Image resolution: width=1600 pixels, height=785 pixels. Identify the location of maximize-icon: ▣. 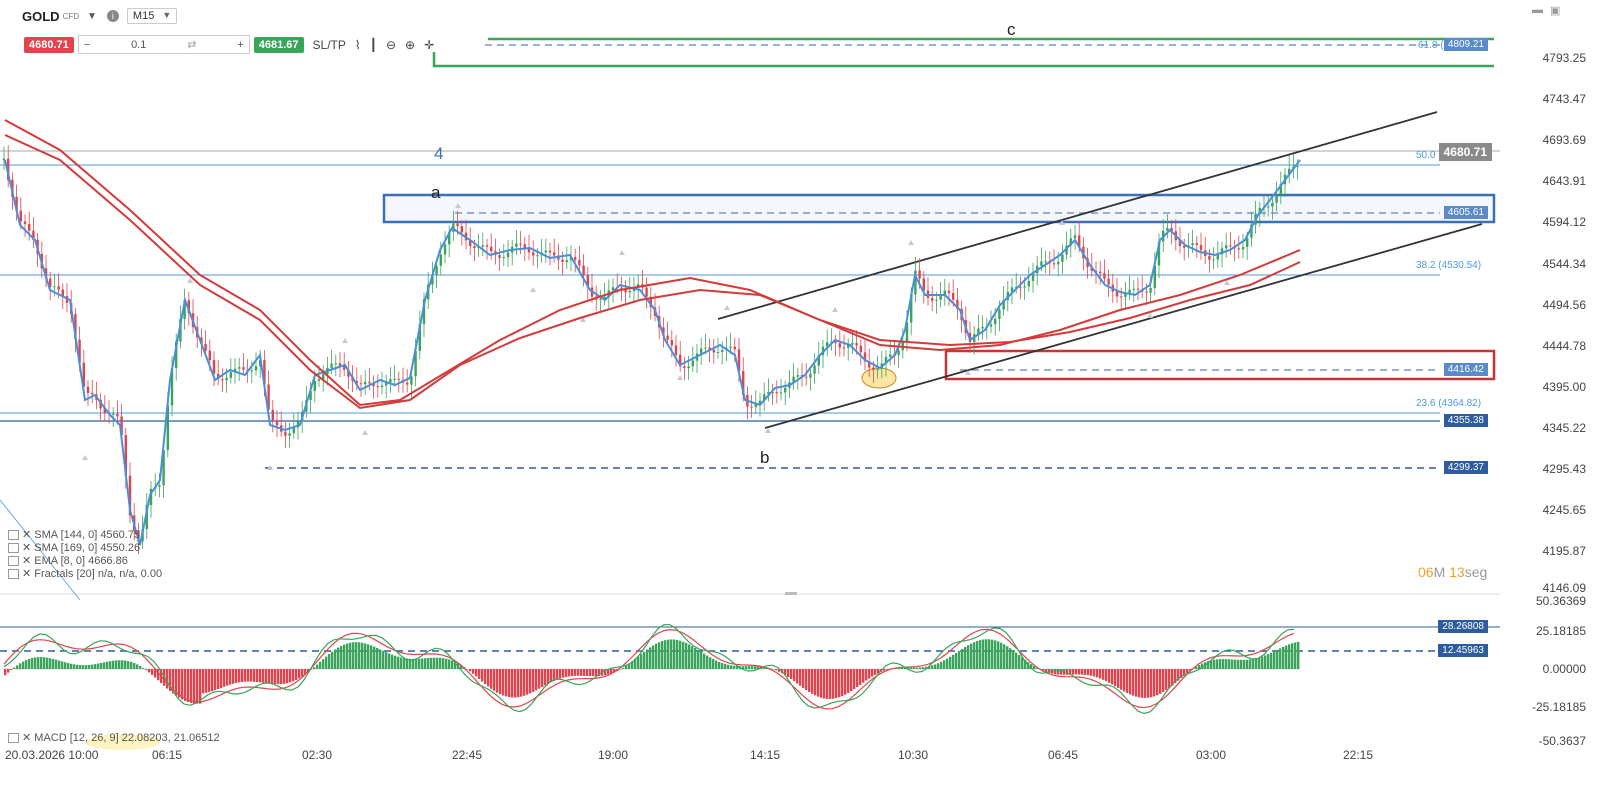
(1555, 11).